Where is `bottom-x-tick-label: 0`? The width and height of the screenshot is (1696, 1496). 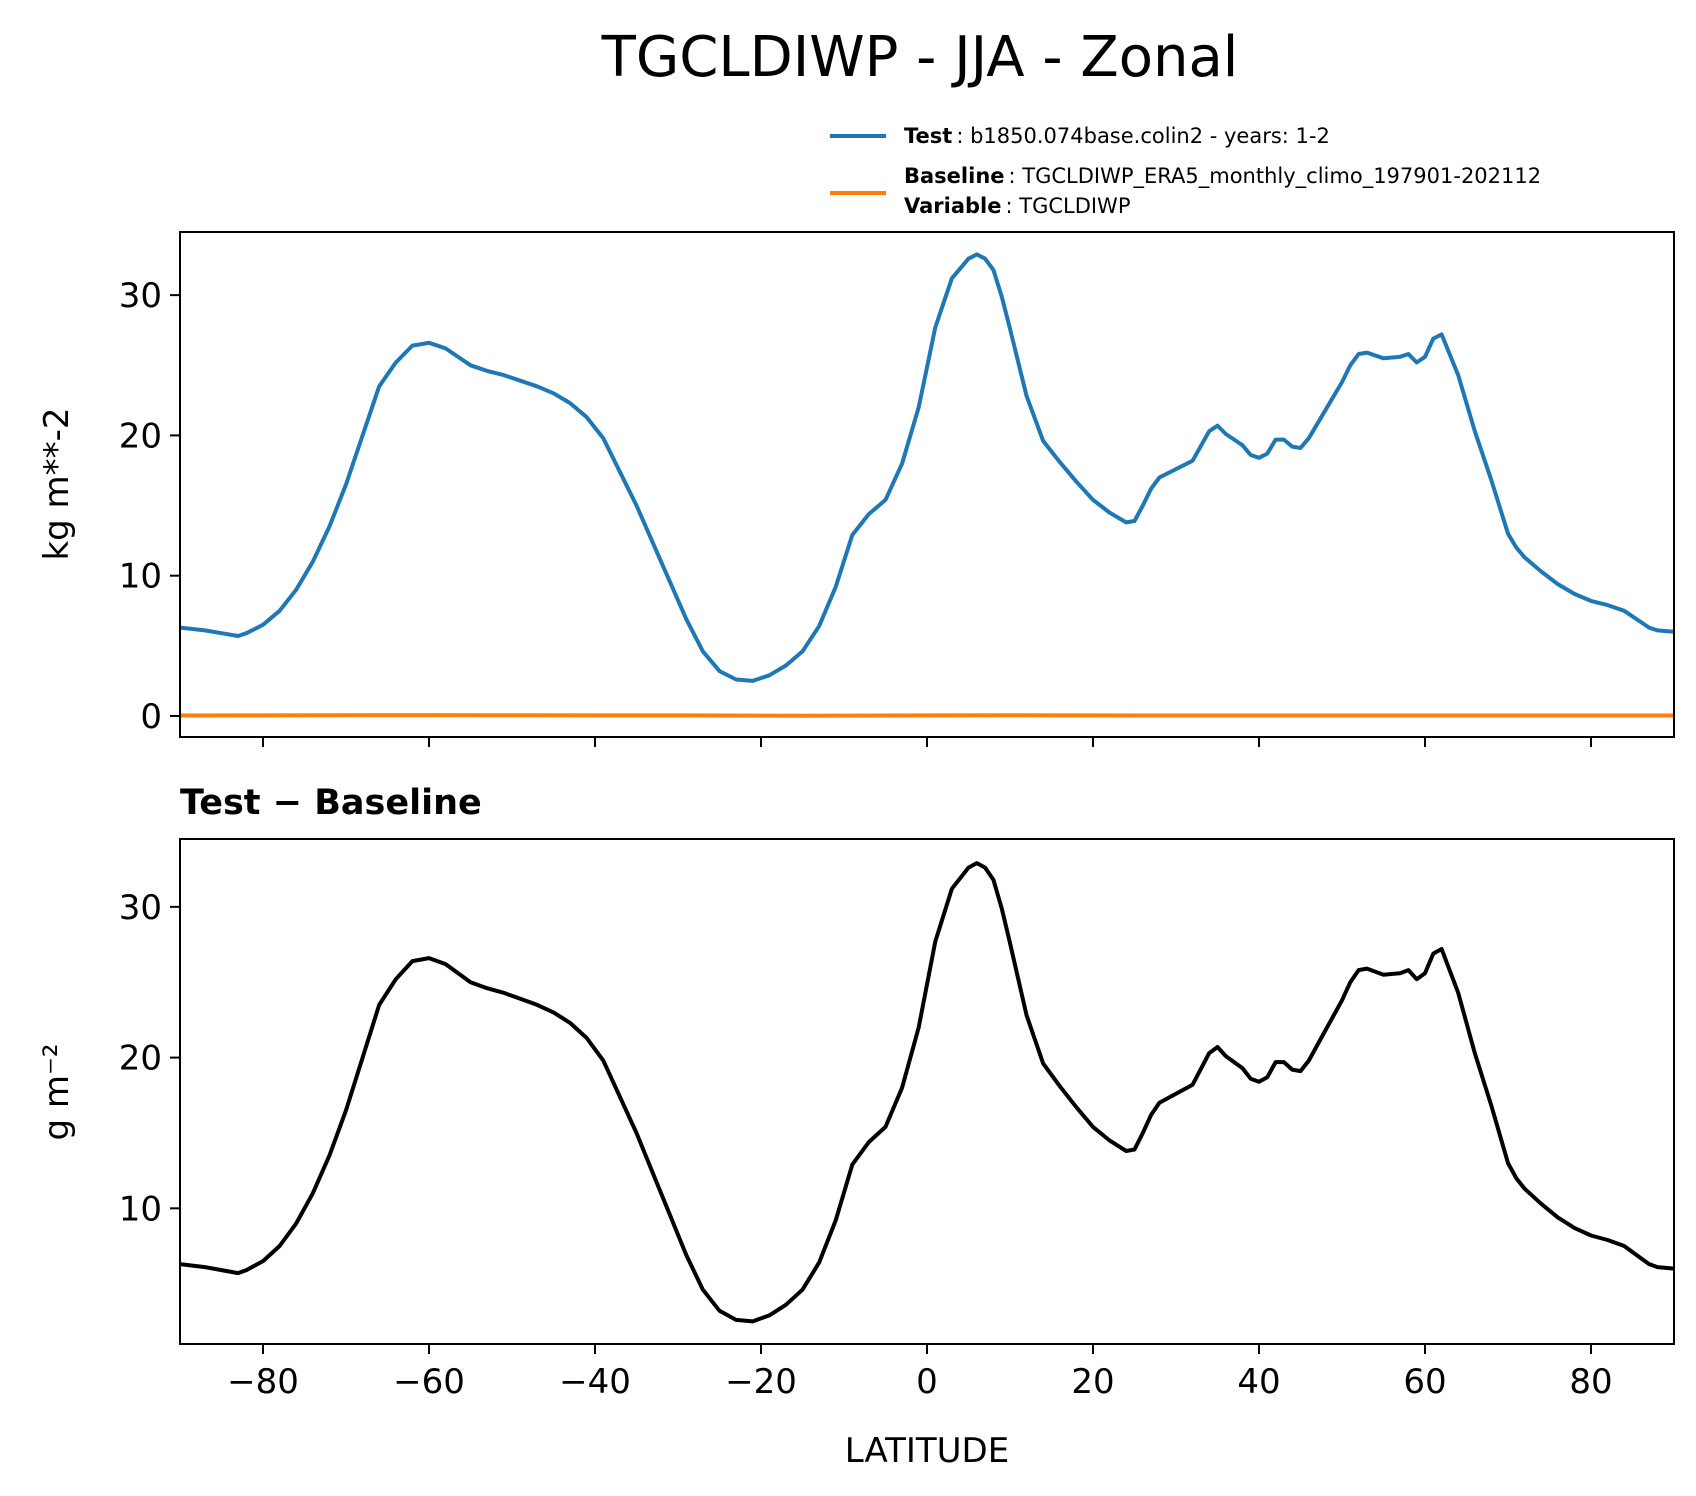
bottom-x-tick-label: 0 is located at coordinates (927, 1382).